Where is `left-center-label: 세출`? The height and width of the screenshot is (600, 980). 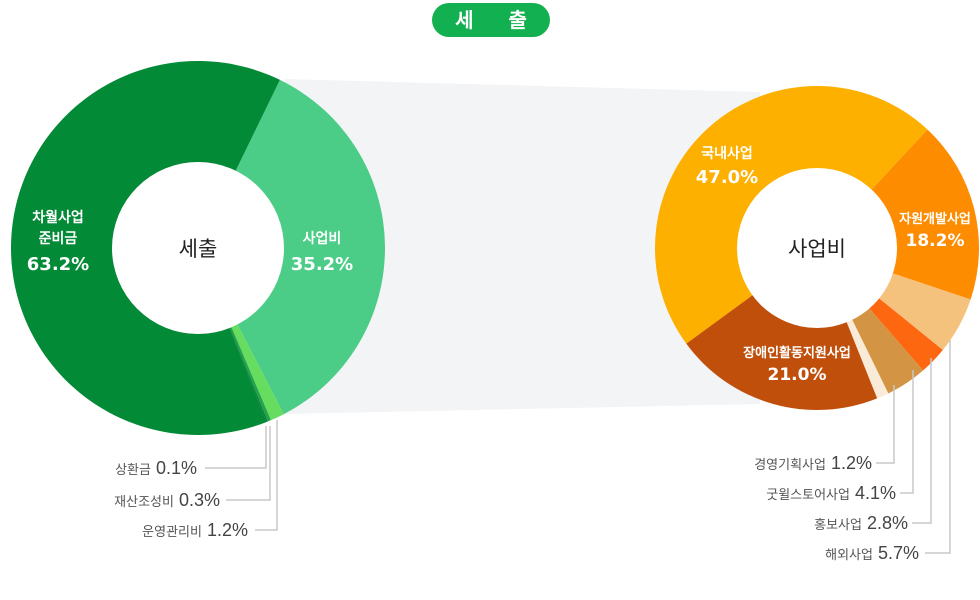
left-center-label: 세출 is located at coordinates (198, 249).